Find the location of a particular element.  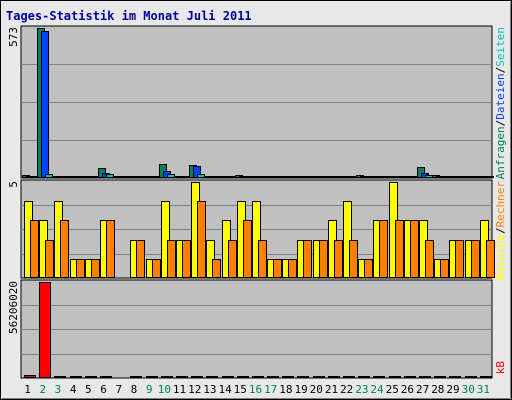

legend-middle-part-2: Rechner is located at coordinates (500, 204).